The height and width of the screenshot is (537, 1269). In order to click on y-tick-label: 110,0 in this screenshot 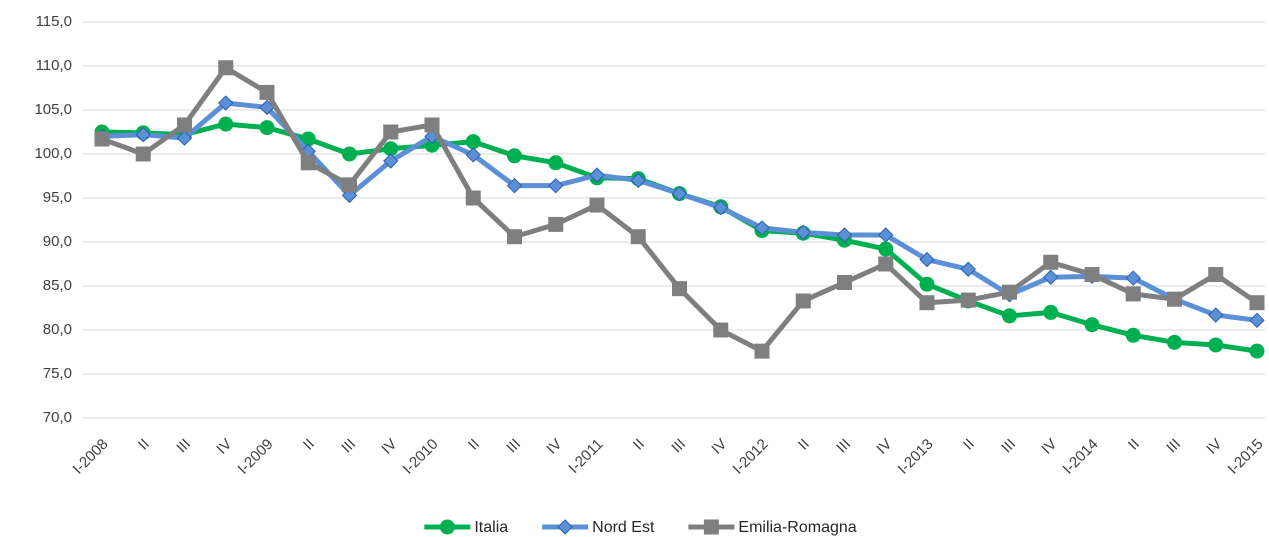, I will do `click(54, 65)`.